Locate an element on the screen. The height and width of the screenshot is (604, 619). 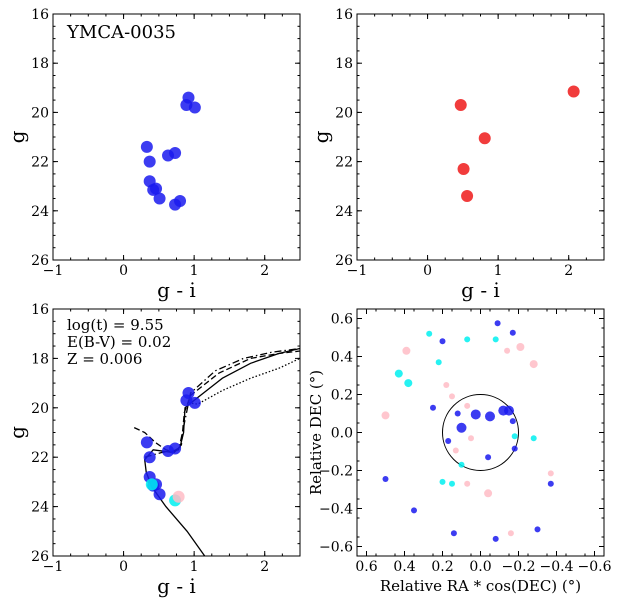
y-tick-label: 0.6 is located at coordinates (342, 320).